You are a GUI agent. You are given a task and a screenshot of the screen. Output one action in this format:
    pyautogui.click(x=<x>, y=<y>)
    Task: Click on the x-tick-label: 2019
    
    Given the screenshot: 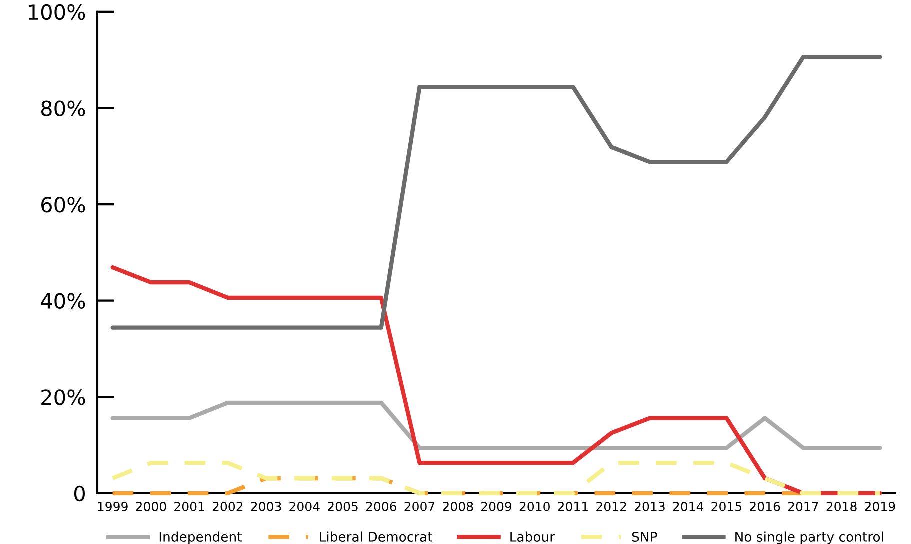 What is the action you would take?
    pyautogui.click(x=880, y=507)
    